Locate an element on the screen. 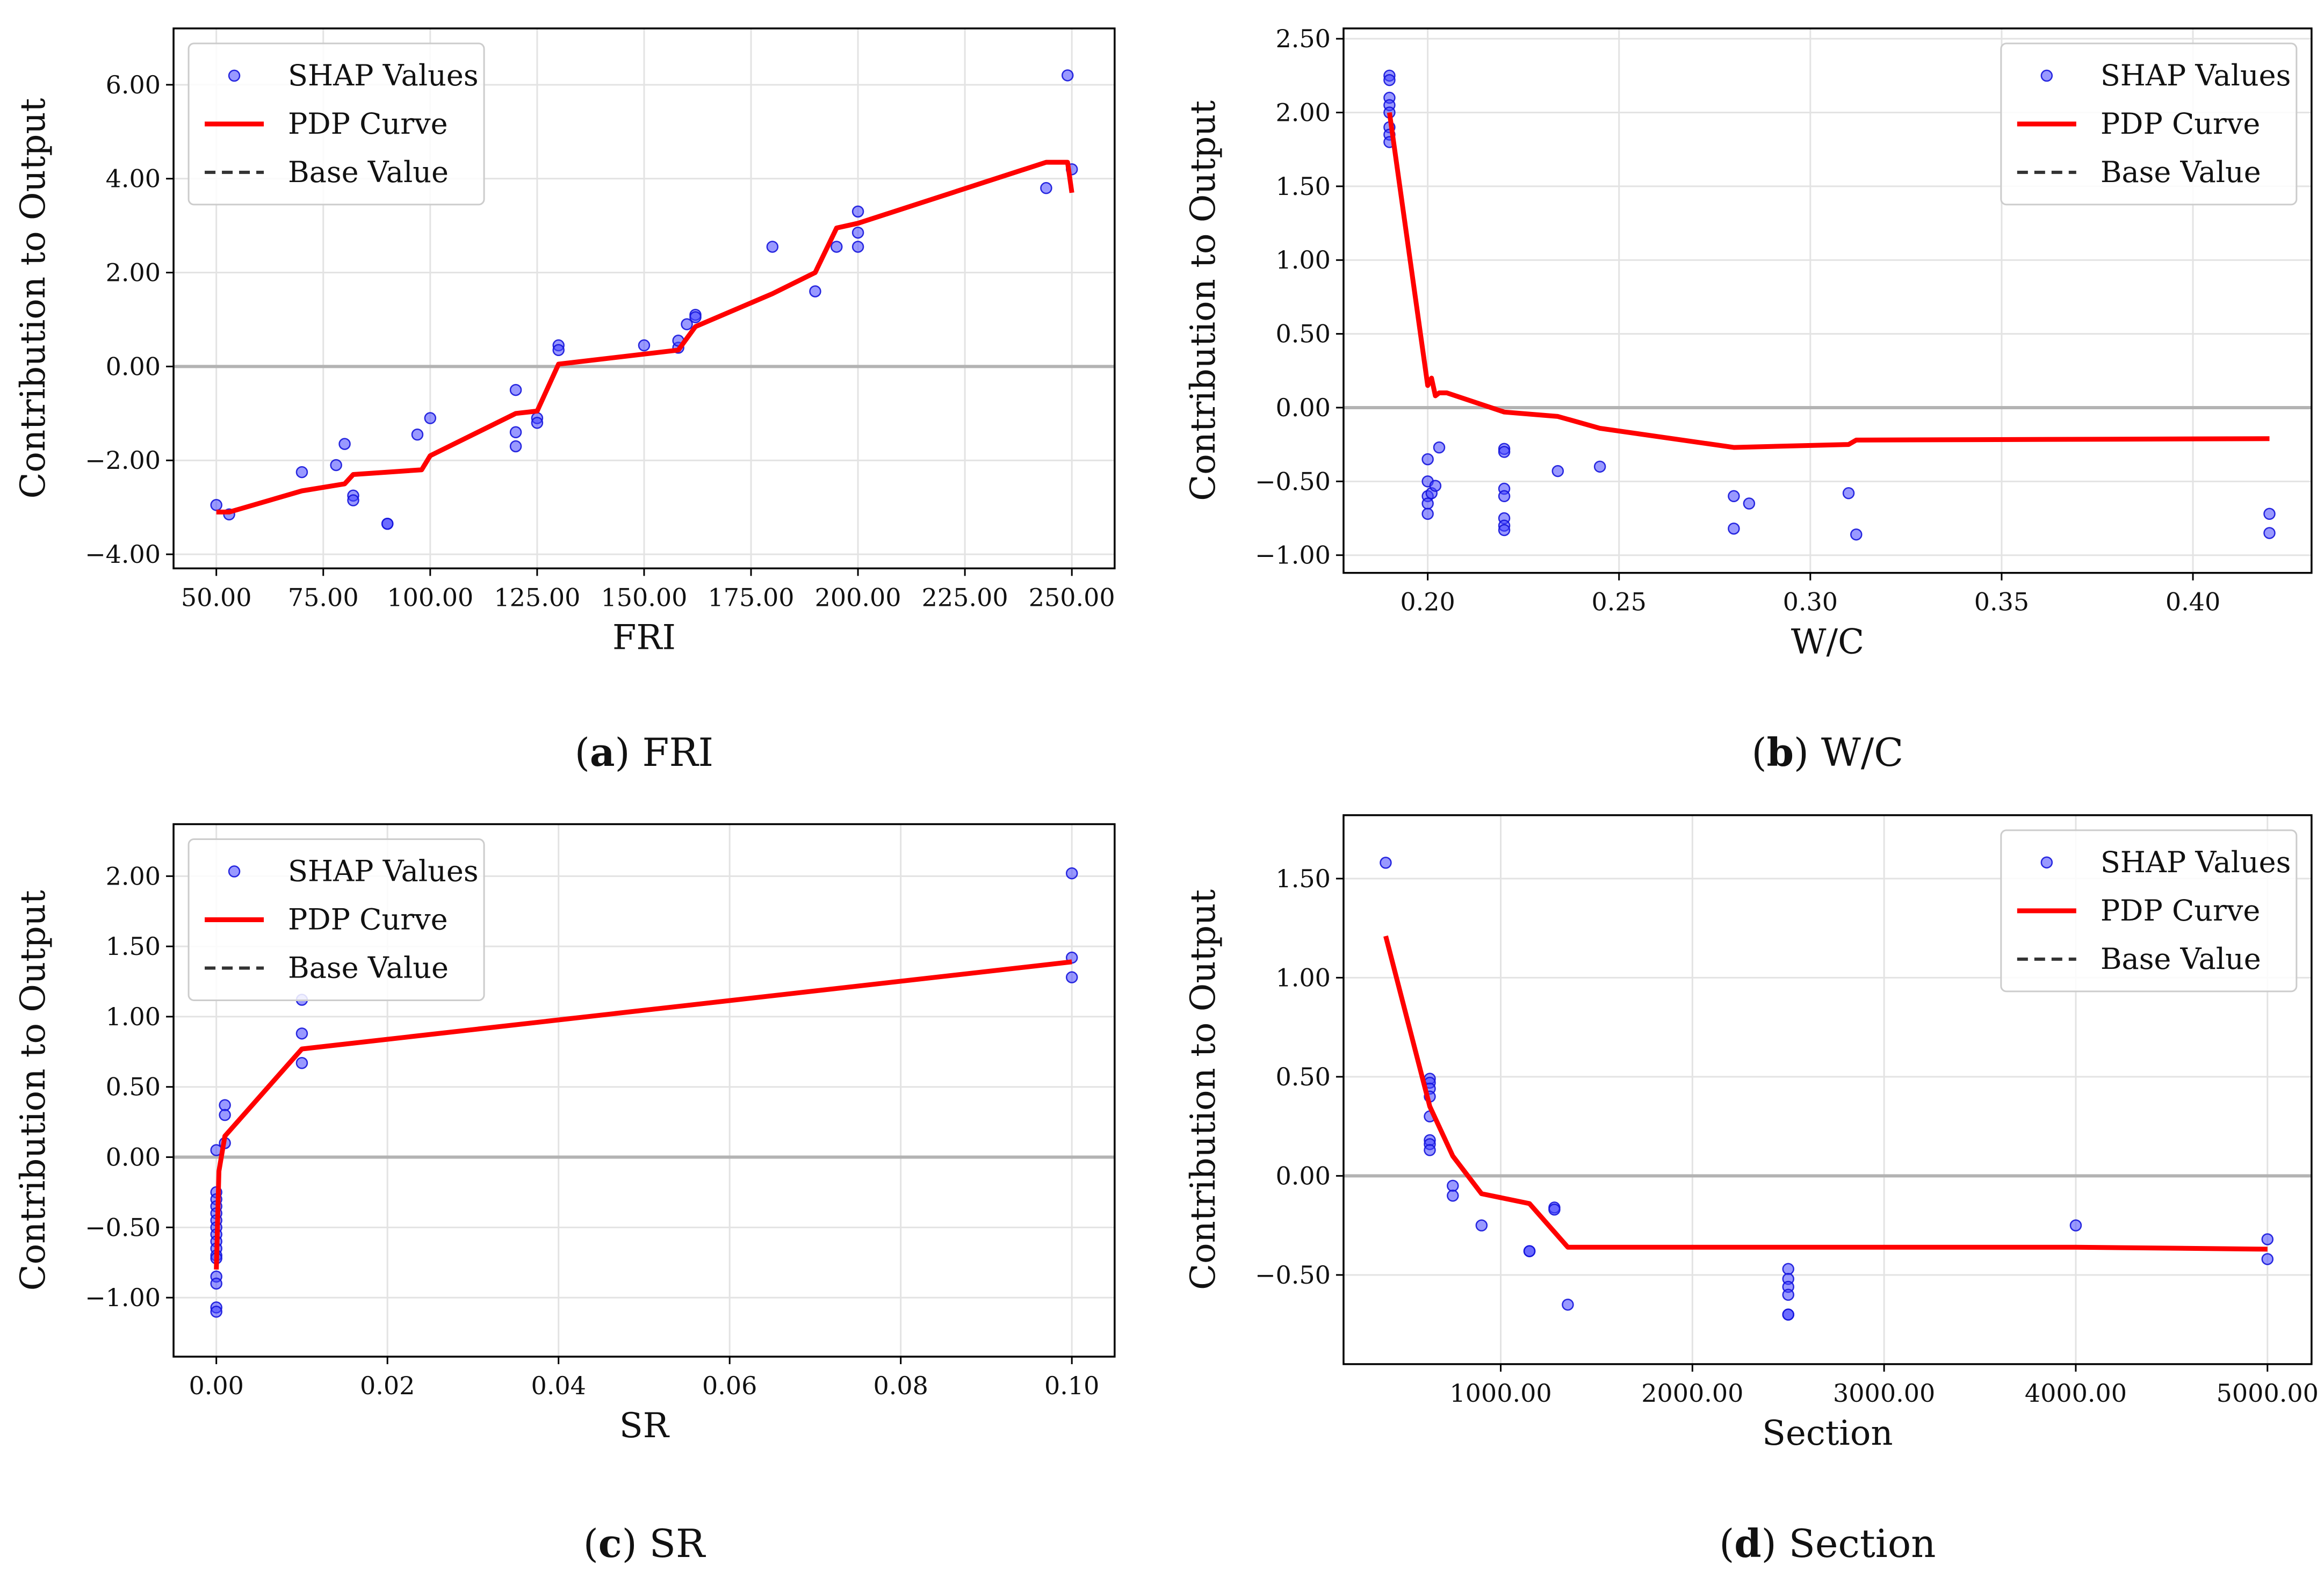  chart-caption: (d) Section is located at coordinates (1827, 1543).